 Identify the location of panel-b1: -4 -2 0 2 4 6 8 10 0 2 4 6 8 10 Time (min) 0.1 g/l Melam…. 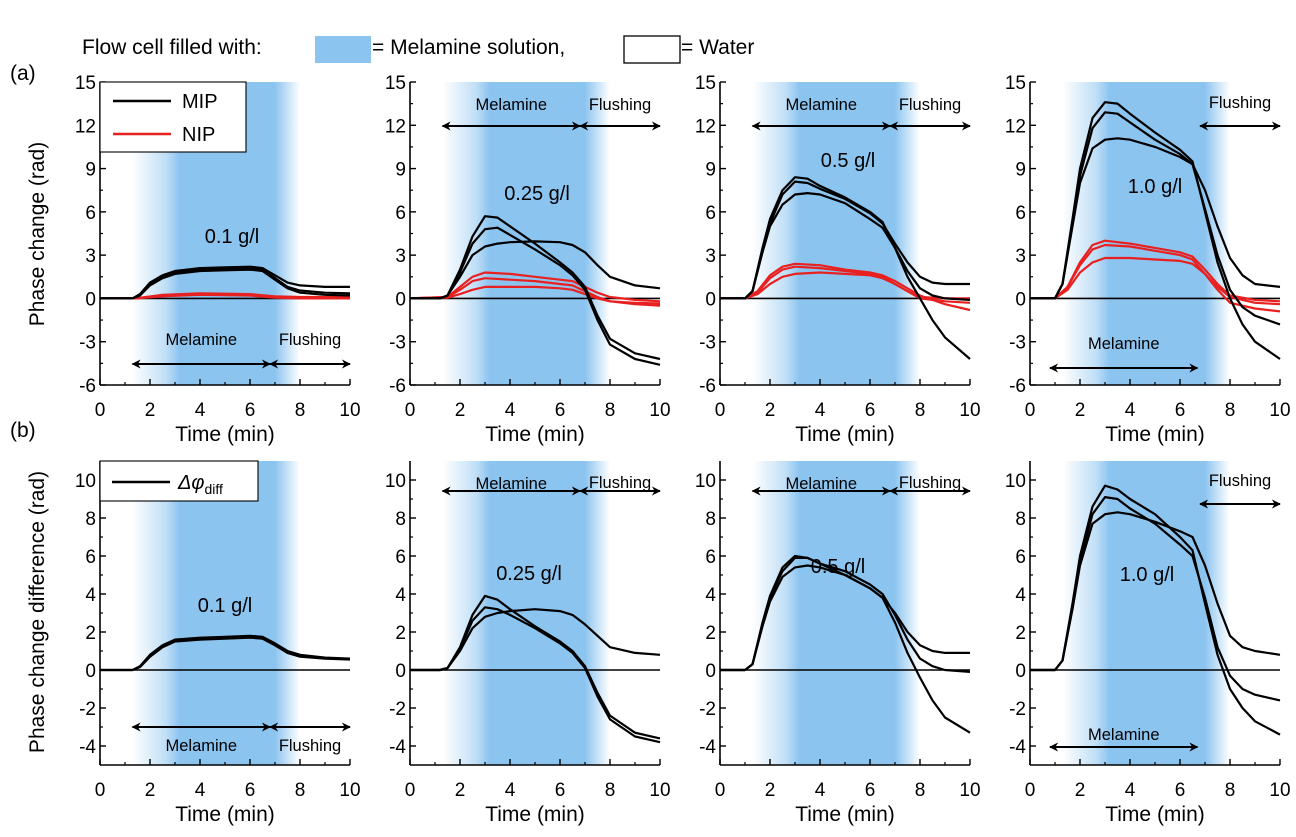
(218, 643).